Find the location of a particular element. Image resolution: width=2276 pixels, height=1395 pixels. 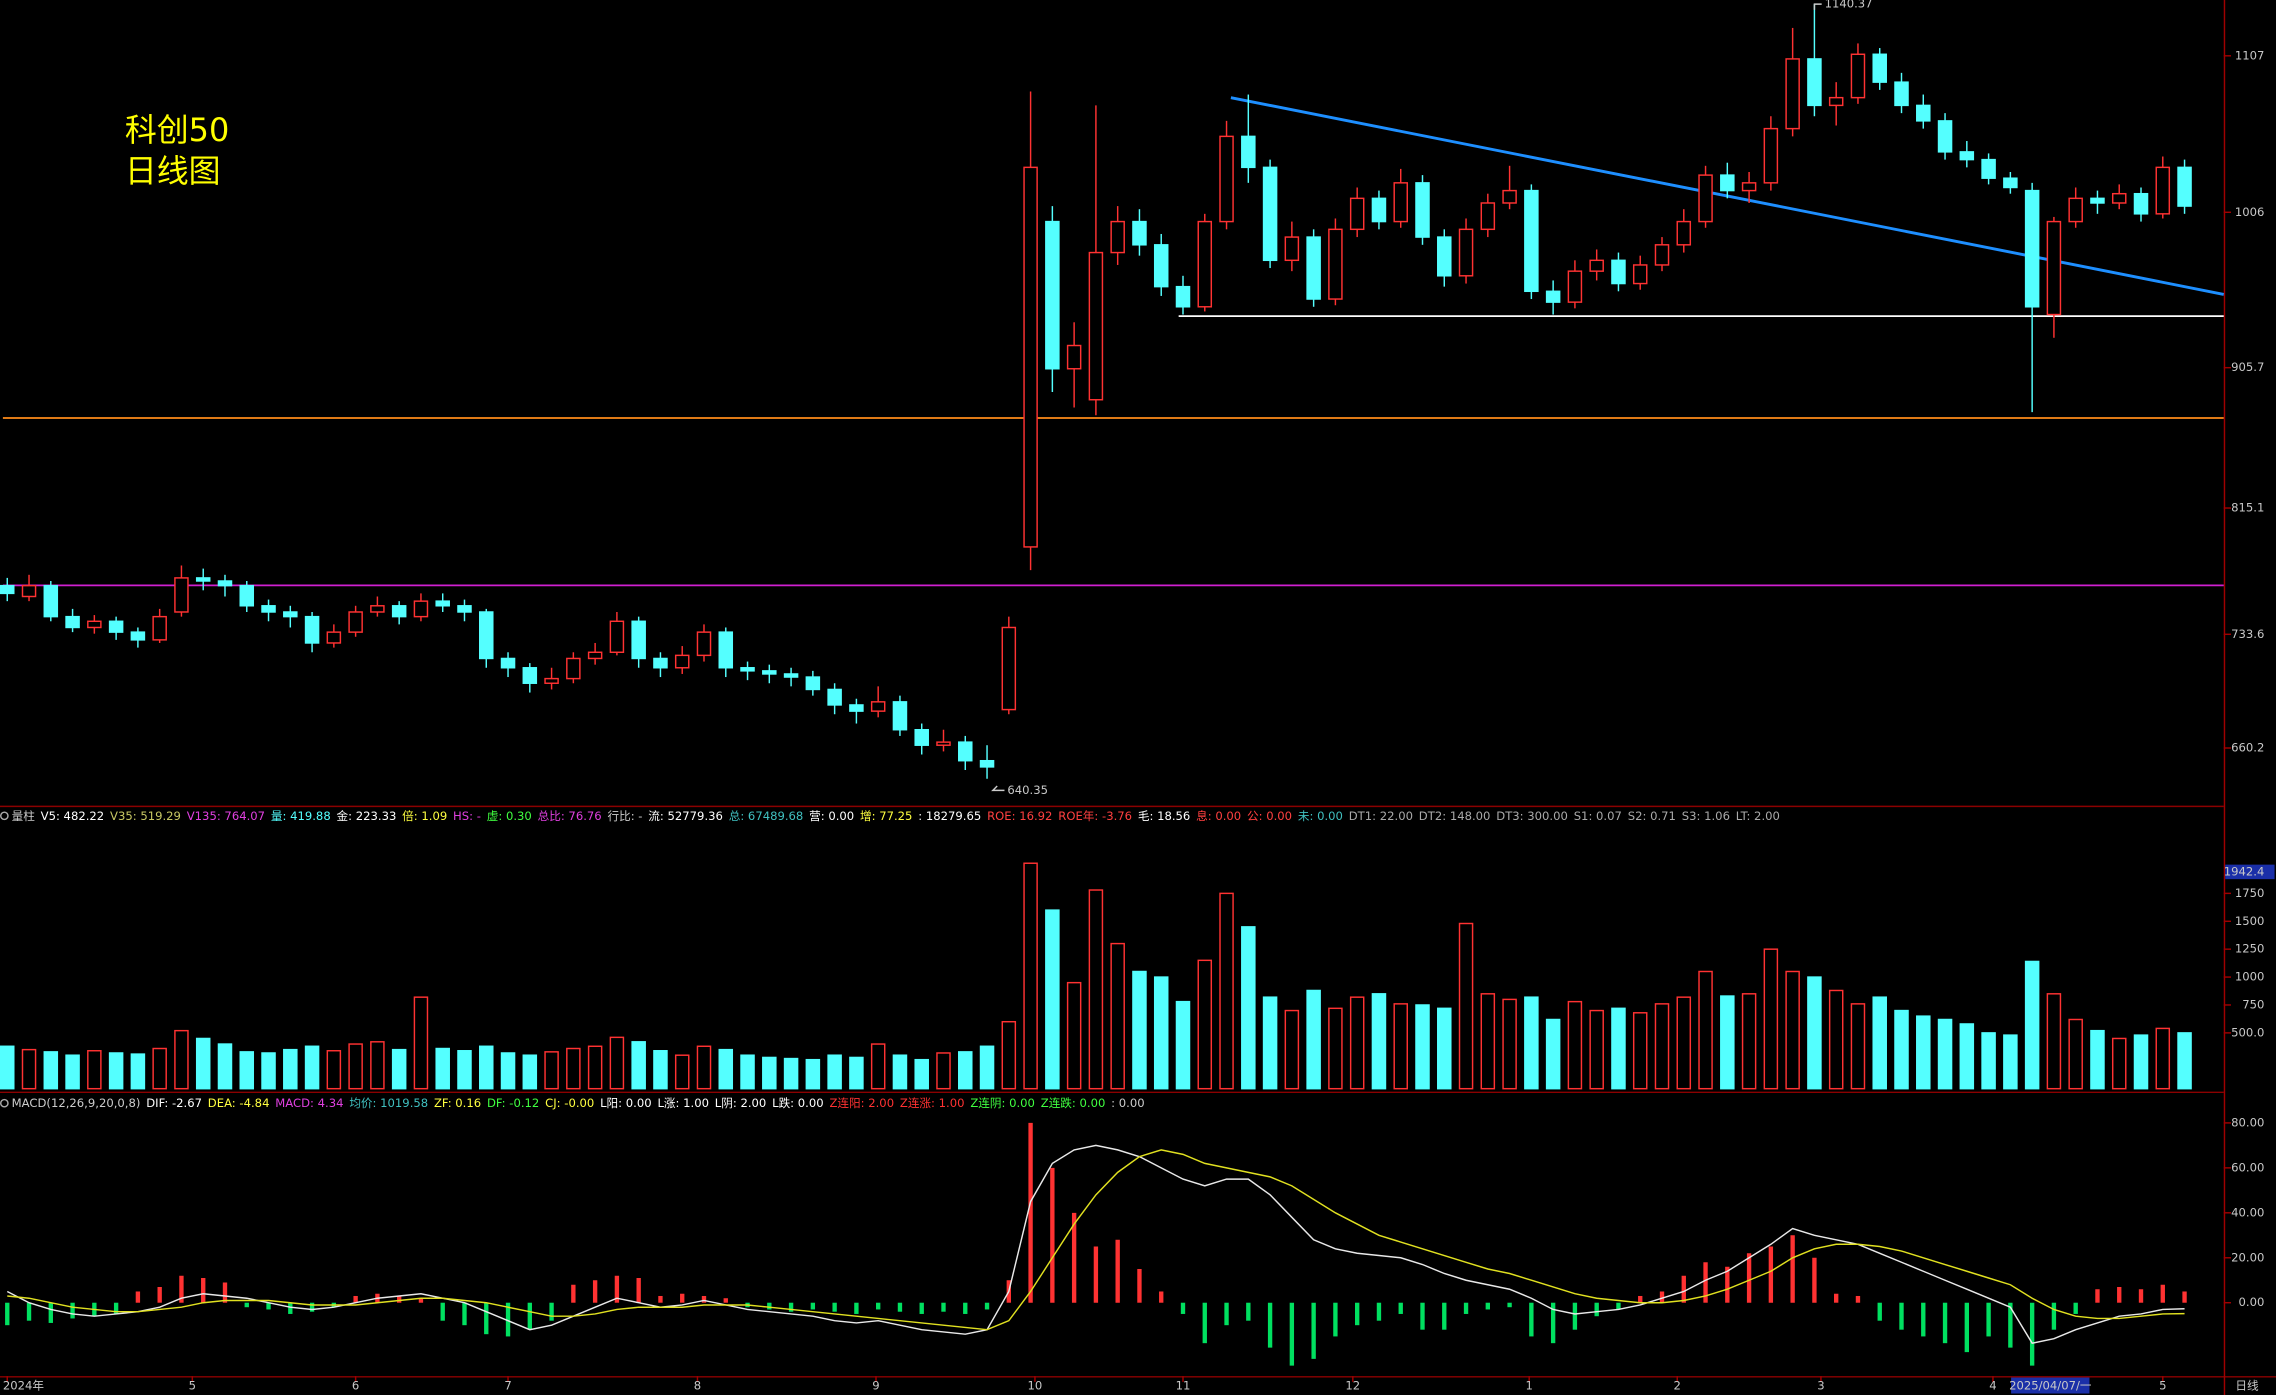

x-tick-label: 4 is located at coordinates (1992, 1386).